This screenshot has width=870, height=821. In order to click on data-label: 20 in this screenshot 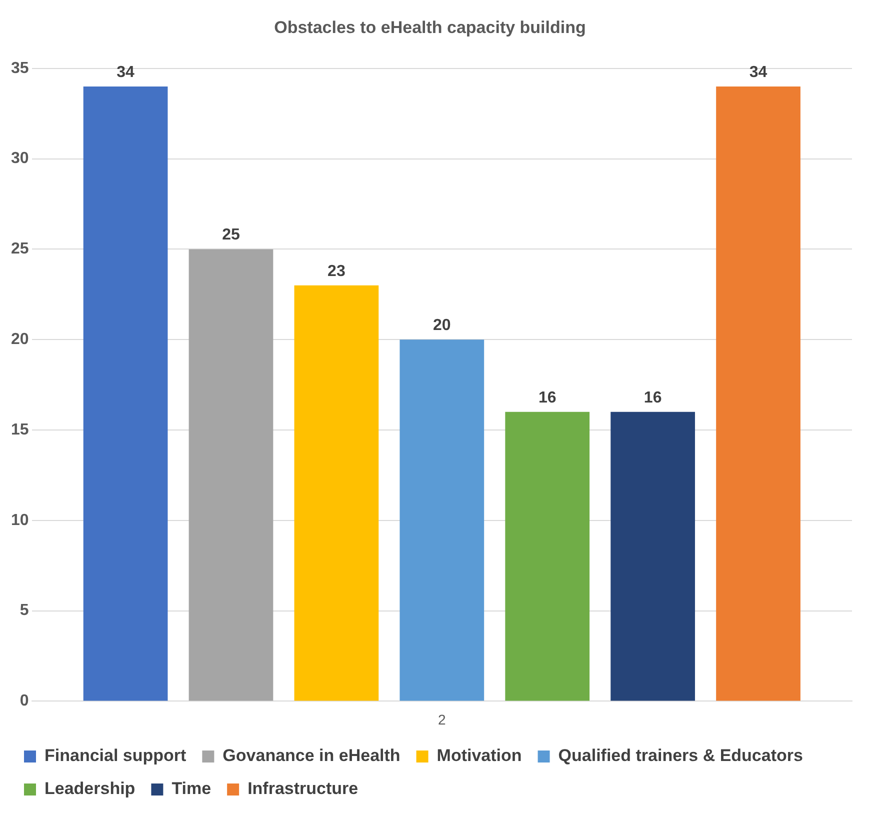, I will do `click(442, 325)`.